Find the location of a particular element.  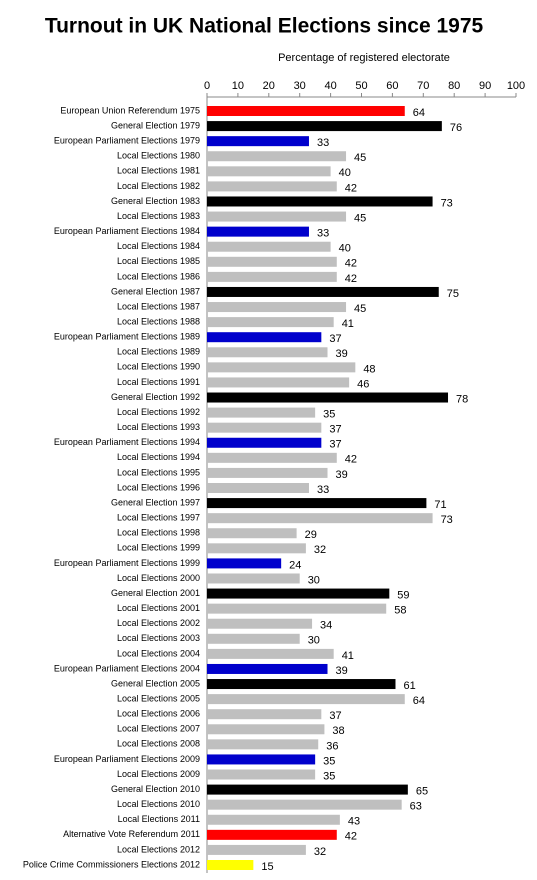

y-tick-label: Local Elections 2005 is located at coordinates (158, 698).